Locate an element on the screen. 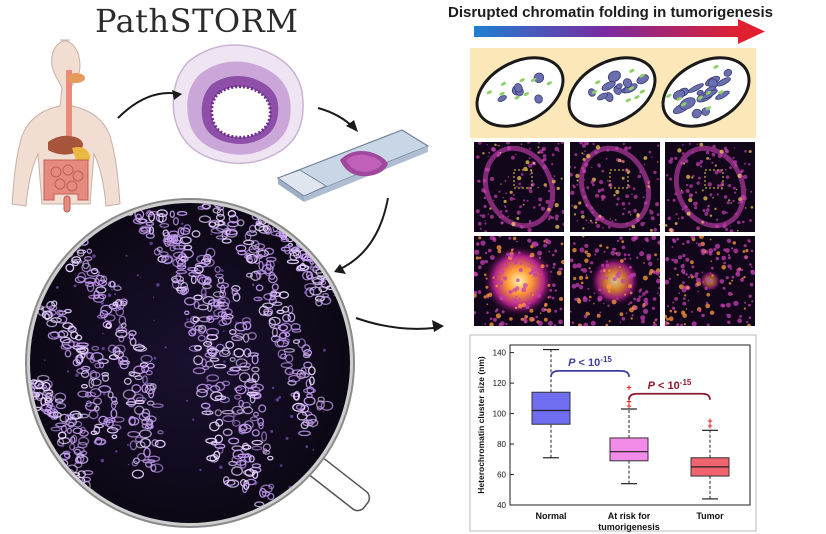 The width and height of the screenshot is (826, 534). x-category-label: tumorigenesis is located at coordinates (629, 527).